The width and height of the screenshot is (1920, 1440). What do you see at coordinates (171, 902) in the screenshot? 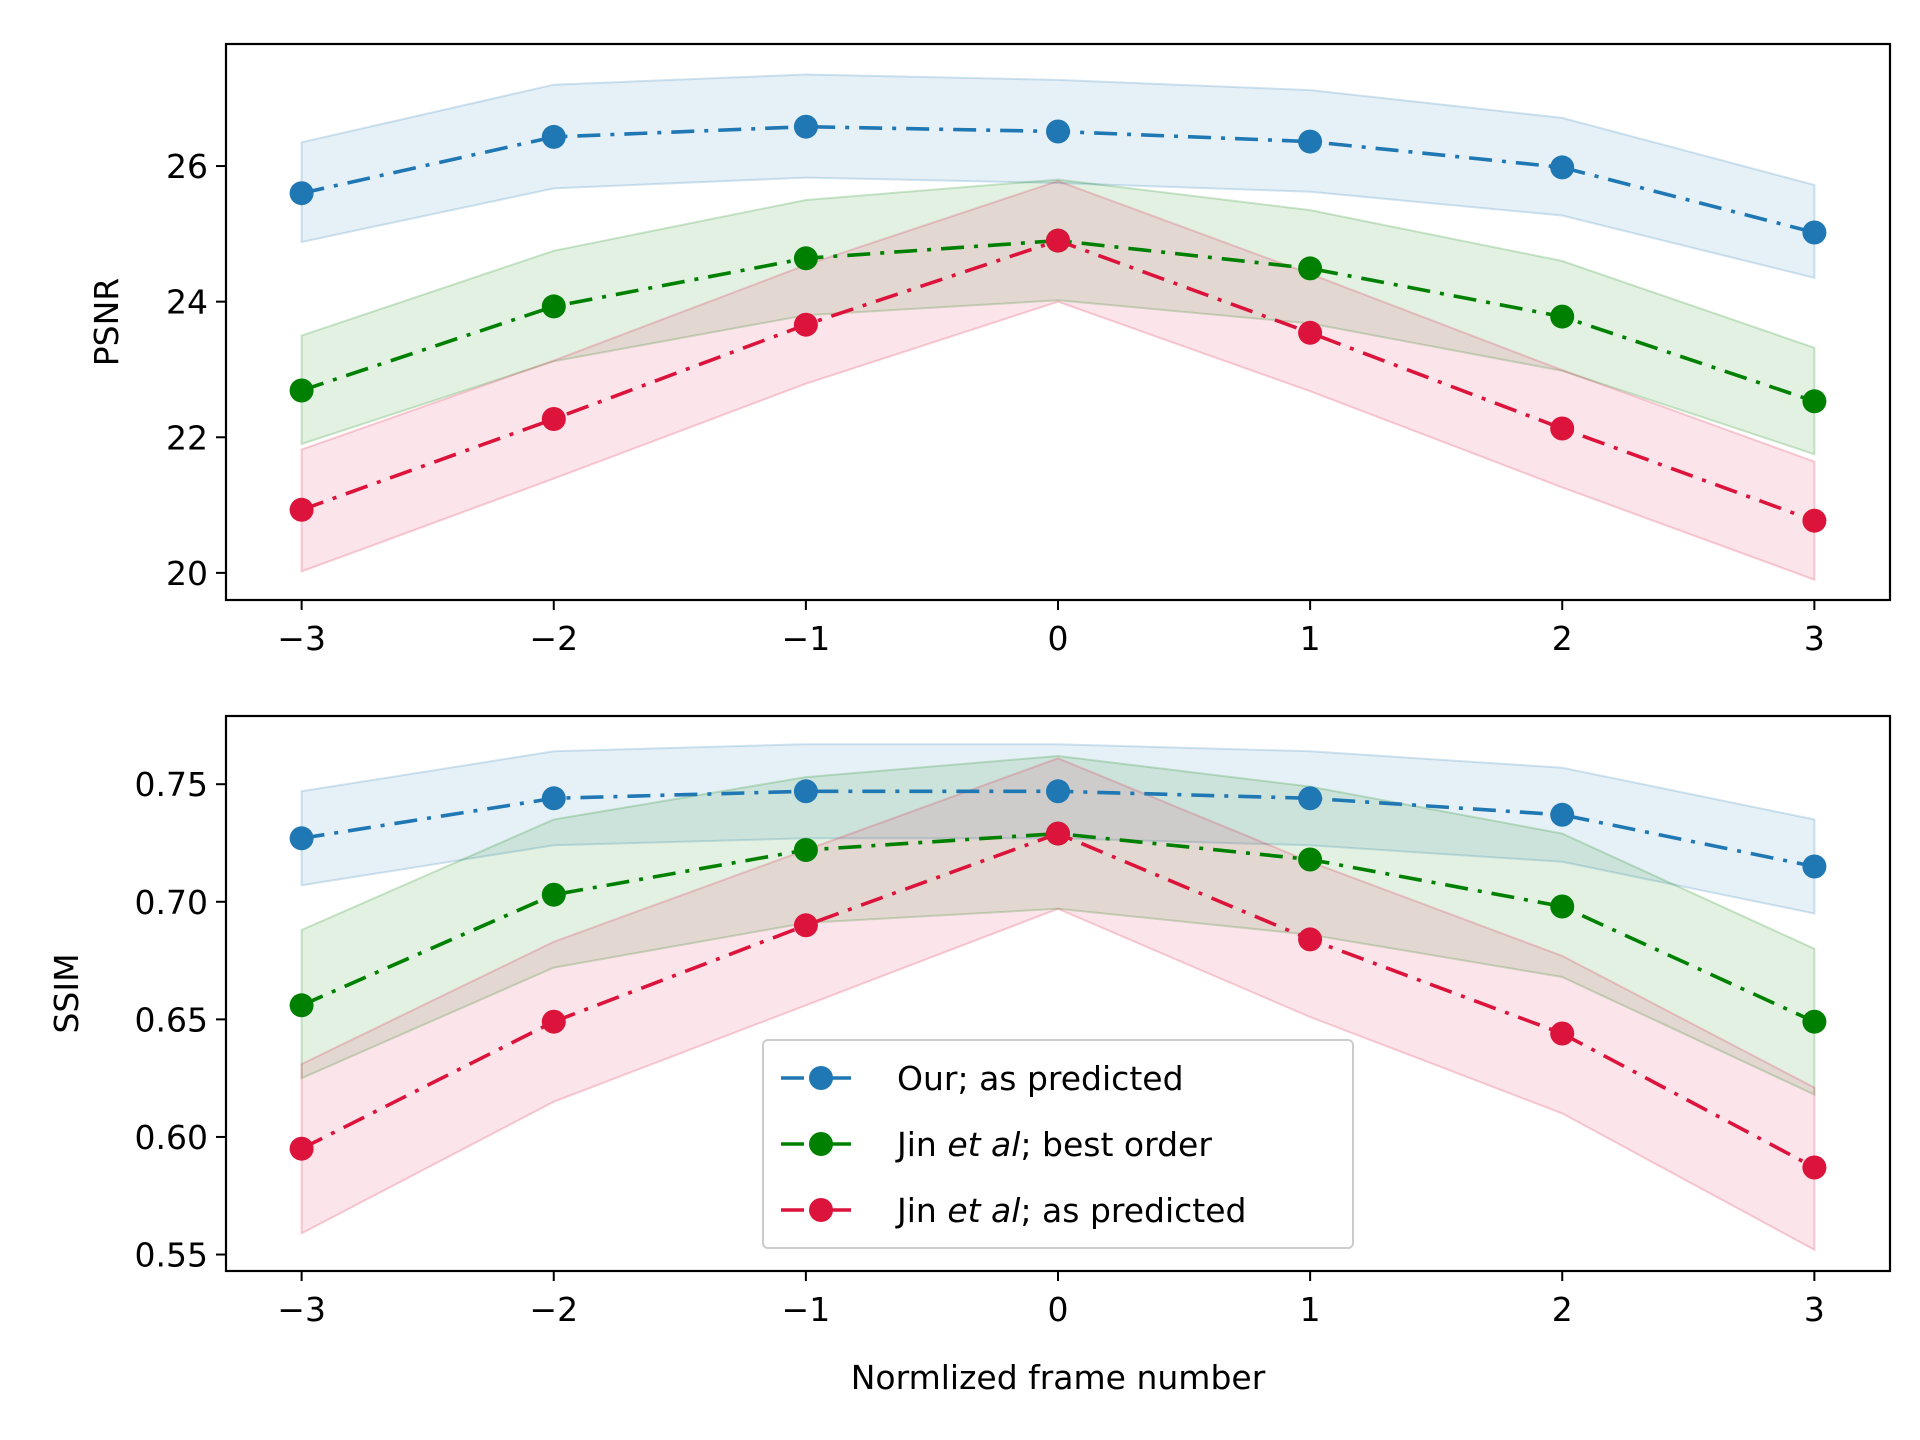
I see `y-tick-label: 0.70` at bounding box center [171, 902].